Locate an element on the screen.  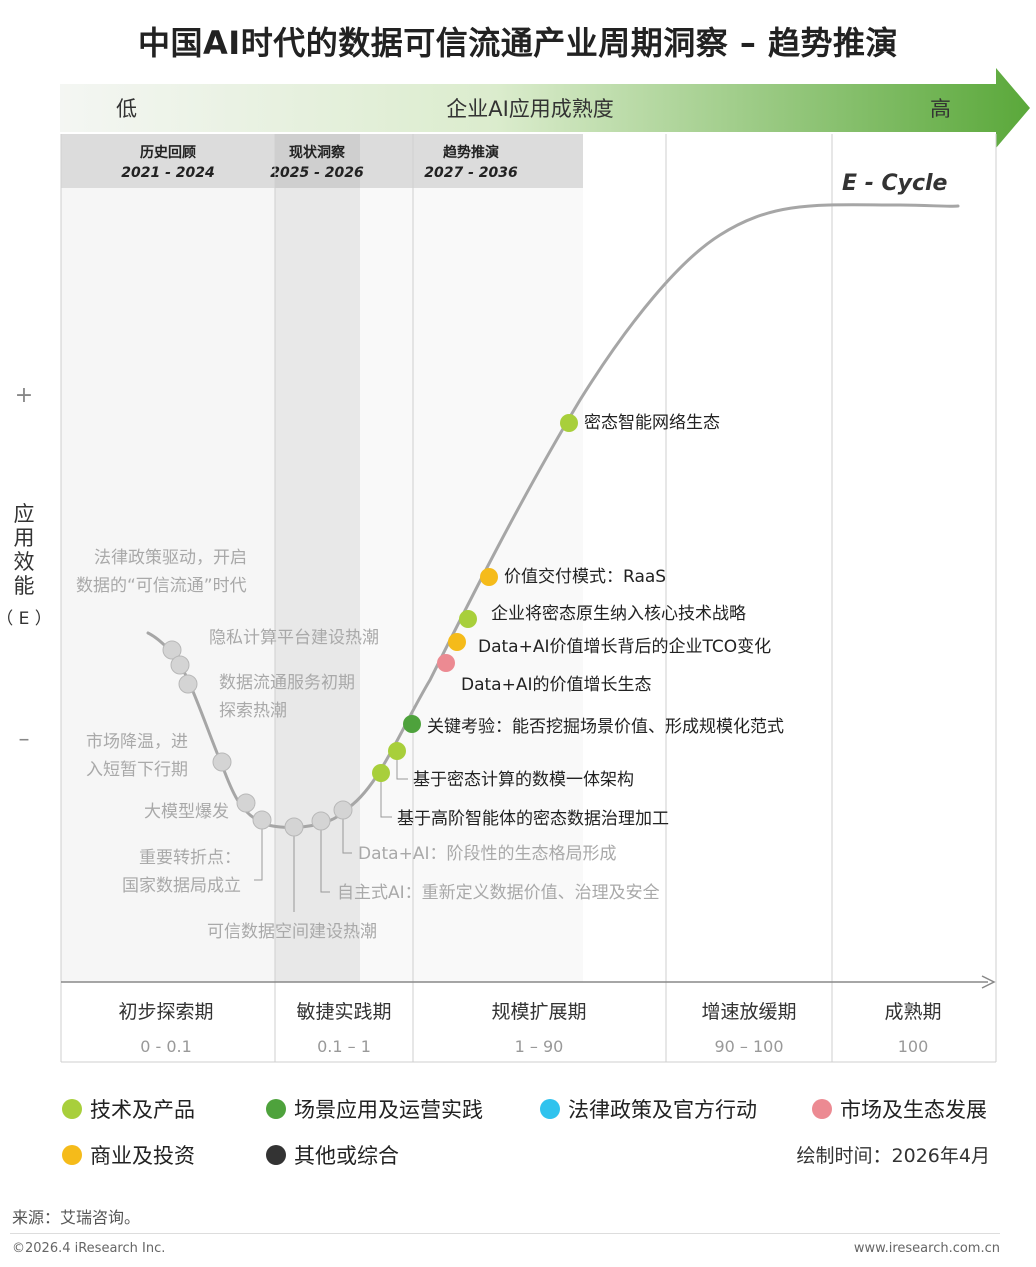
y-axis-minus: – is located at coordinates (24, 739).